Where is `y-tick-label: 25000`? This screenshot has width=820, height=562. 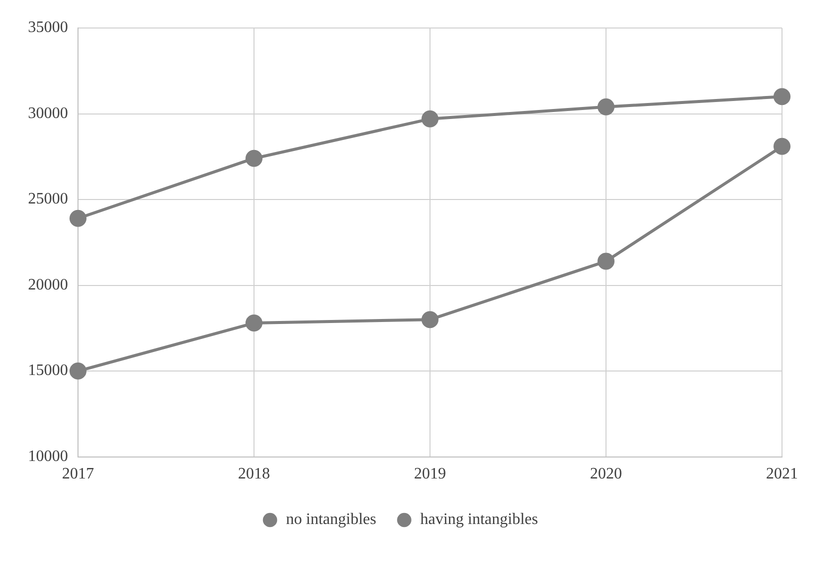
y-tick-label: 25000 is located at coordinates (48, 199).